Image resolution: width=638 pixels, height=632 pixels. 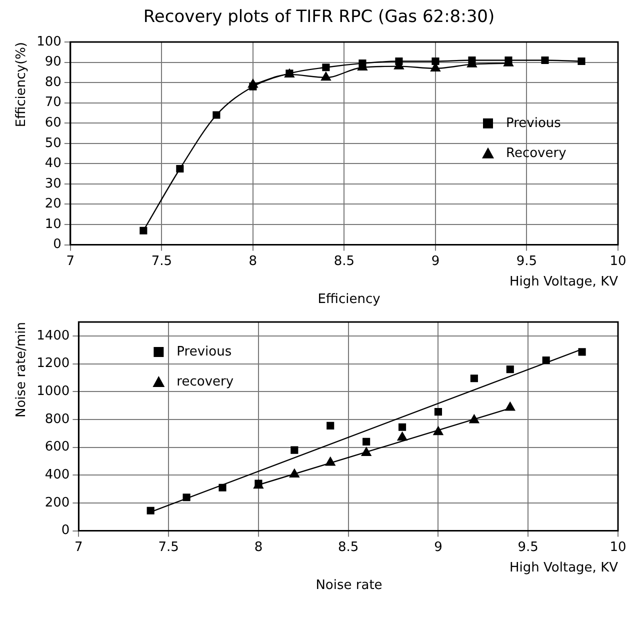 I want to click on chart-title: Recovery plots of TIFR RPC (Gas 62:8:30), so click(x=319, y=17).